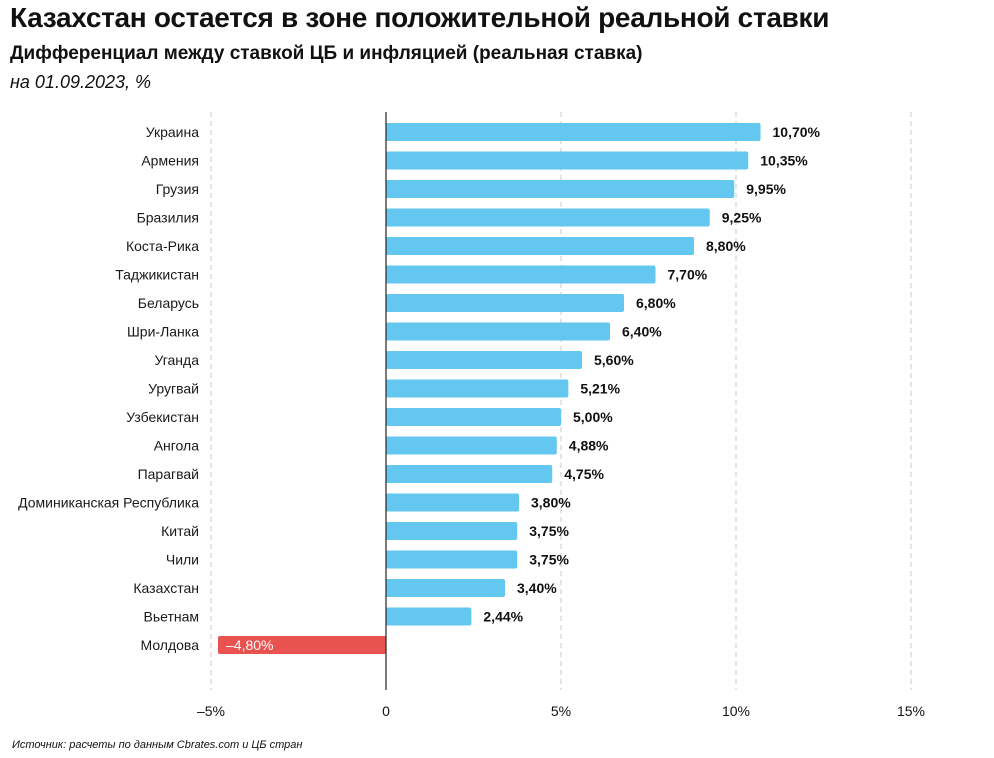 This screenshot has width=994, height=758. I want to click on tick-label-3: 10%, so click(736, 711).